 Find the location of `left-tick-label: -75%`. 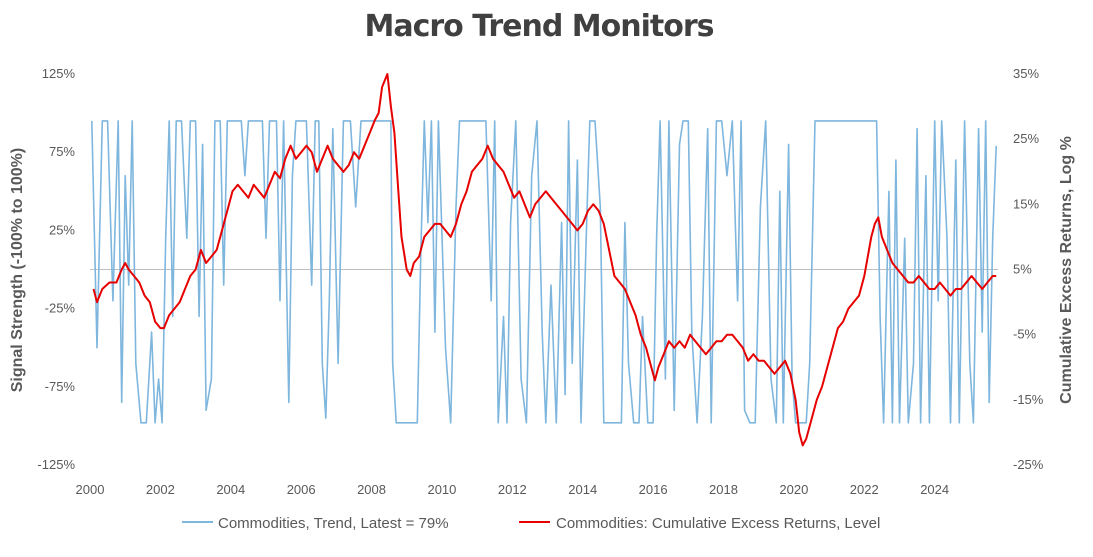

left-tick-label: -75% is located at coordinates (60, 386).